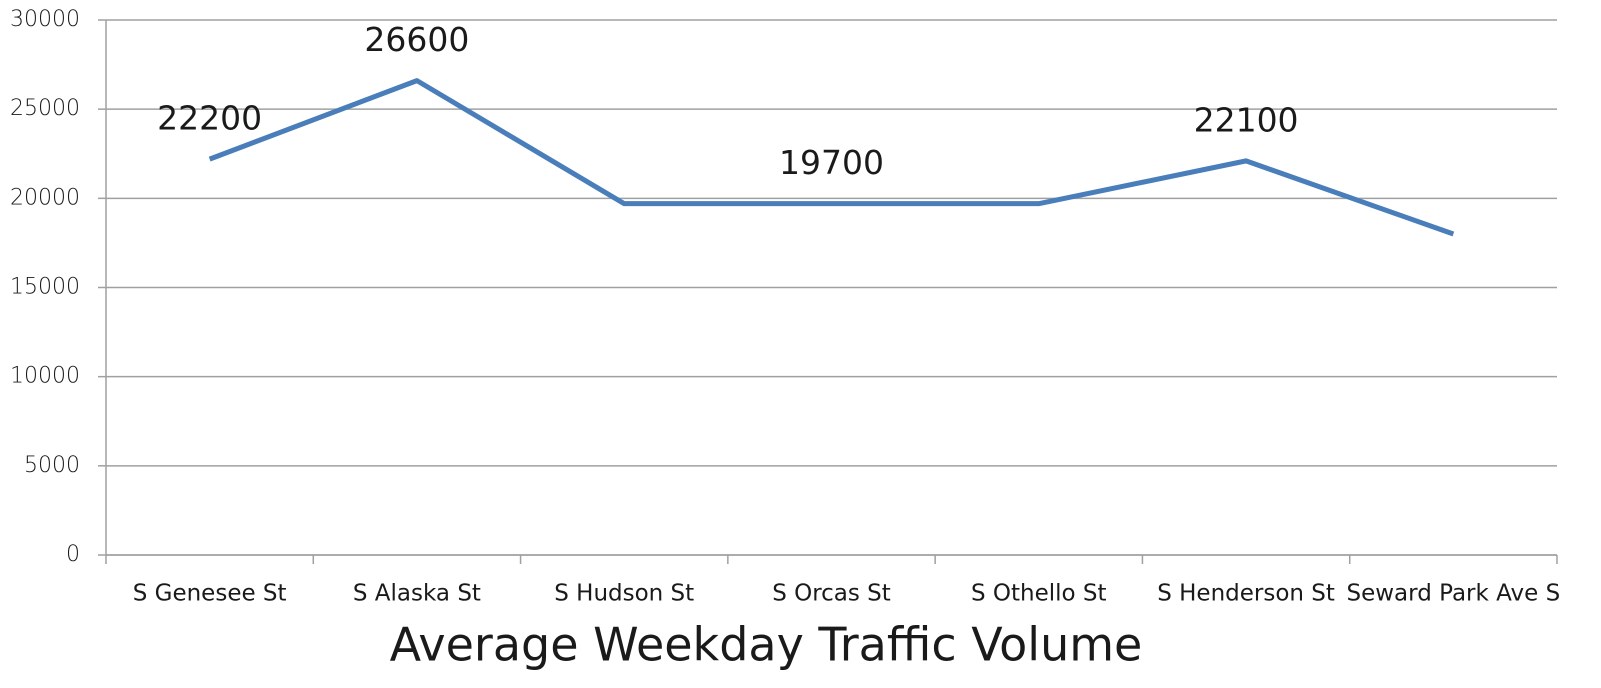 The width and height of the screenshot is (1601, 688). I want to click on x-tick-label: S Genesee St, so click(210, 594).